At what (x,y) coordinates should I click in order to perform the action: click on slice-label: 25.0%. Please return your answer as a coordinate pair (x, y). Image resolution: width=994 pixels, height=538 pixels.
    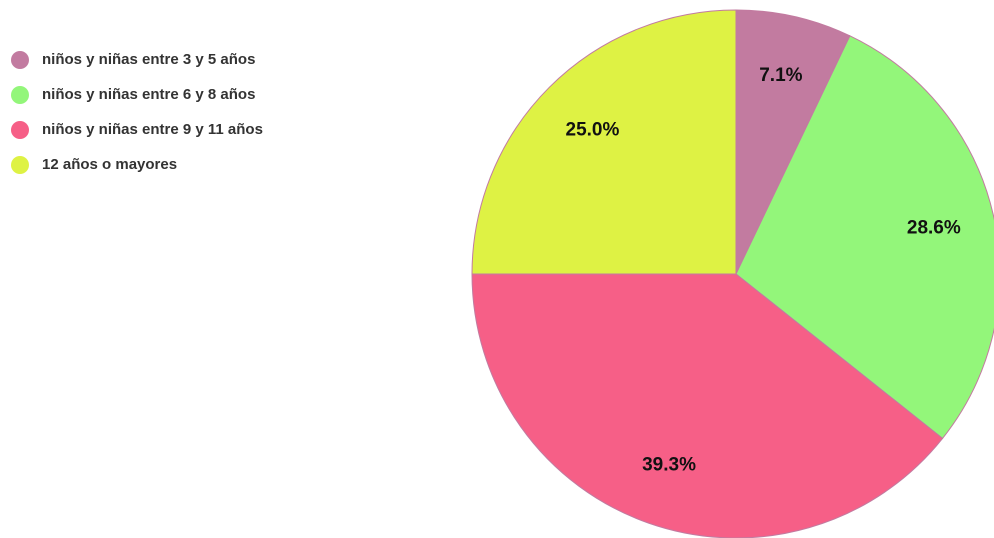
    Looking at the image, I should click on (593, 129).